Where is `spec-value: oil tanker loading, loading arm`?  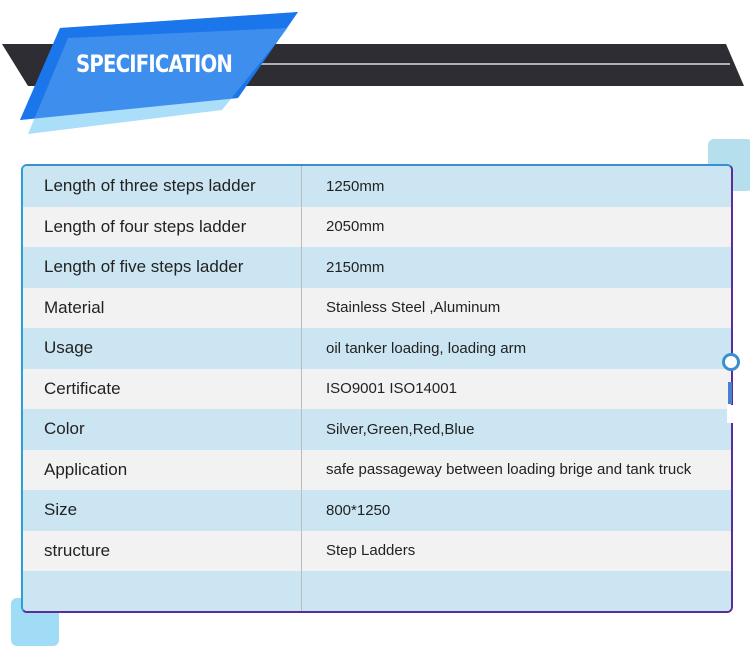
spec-value: oil tanker loading, loading arm is located at coordinates (426, 348).